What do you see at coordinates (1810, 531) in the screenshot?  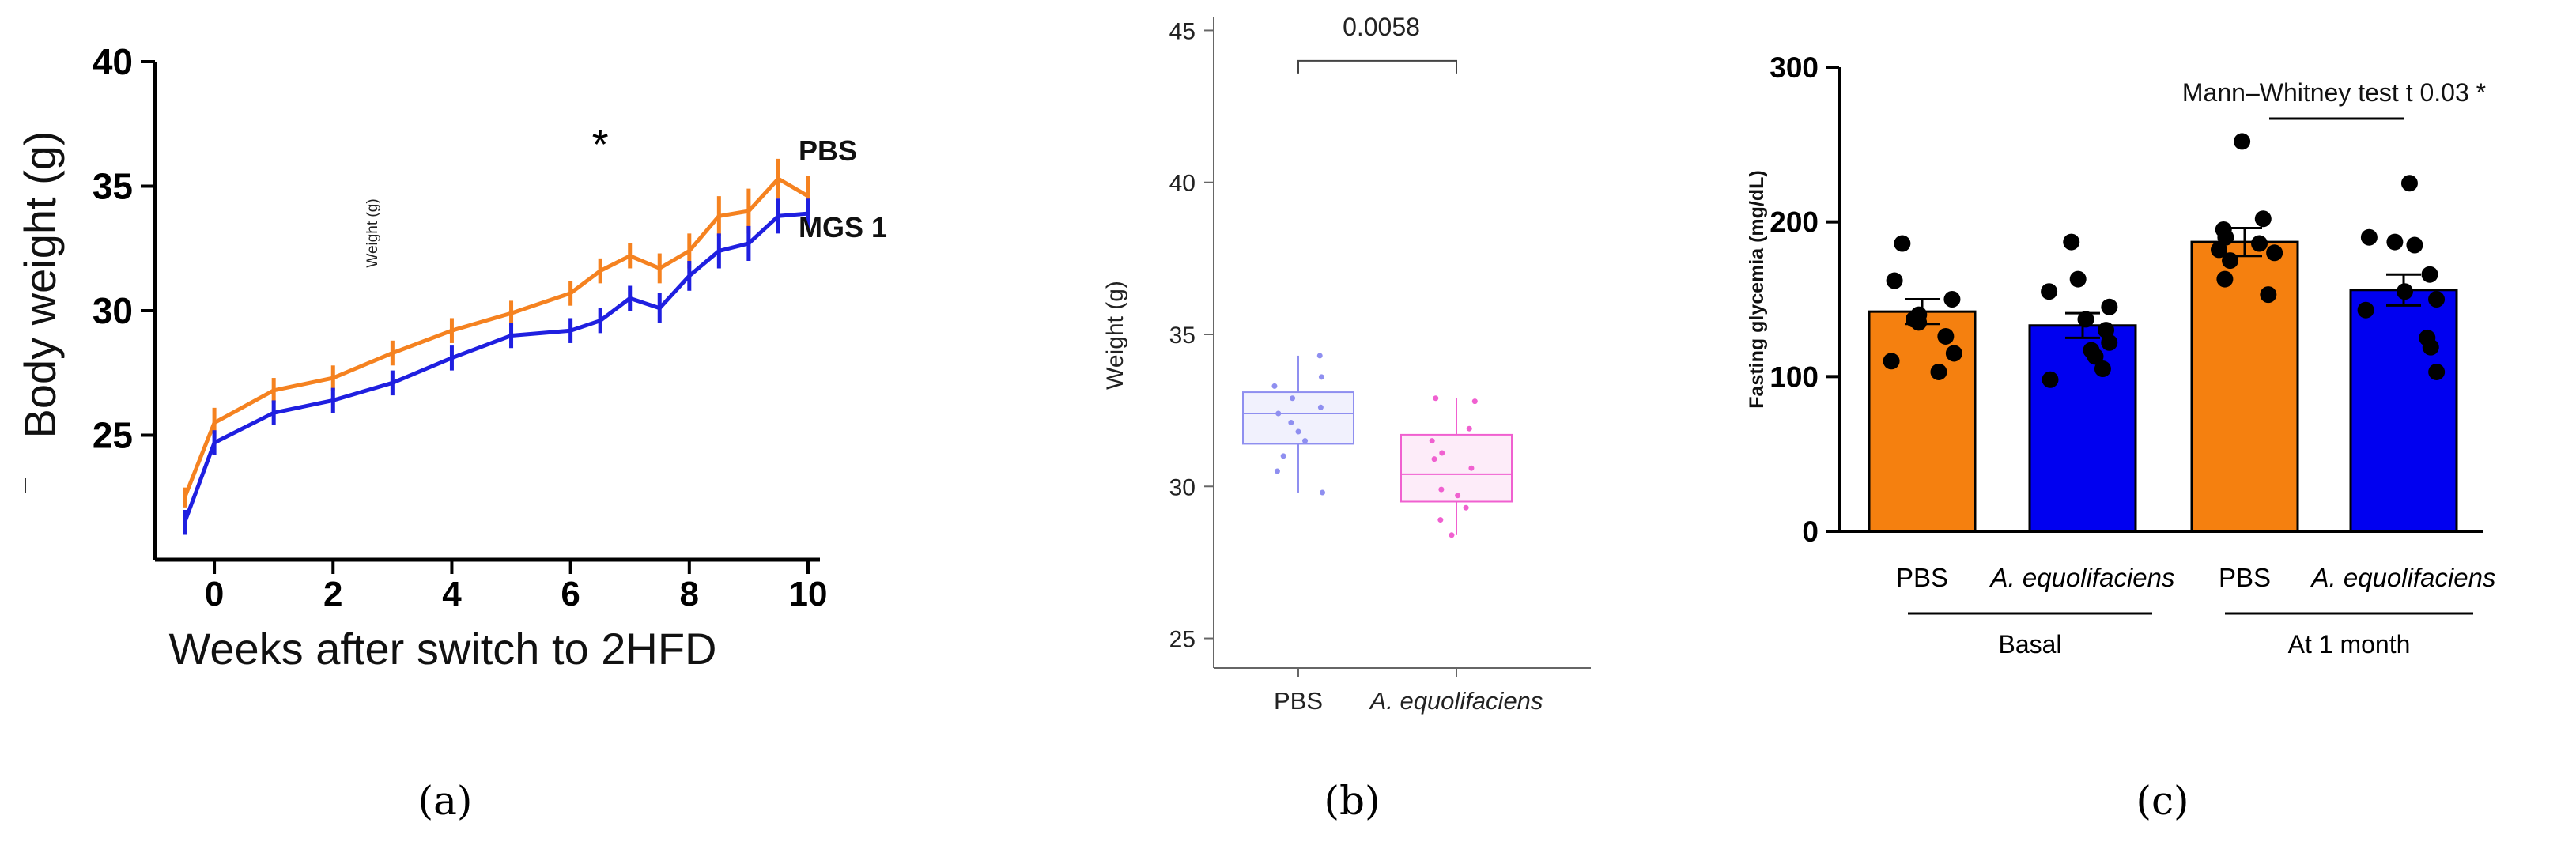 I see `c-y-tick-label: 0` at bounding box center [1810, 531].